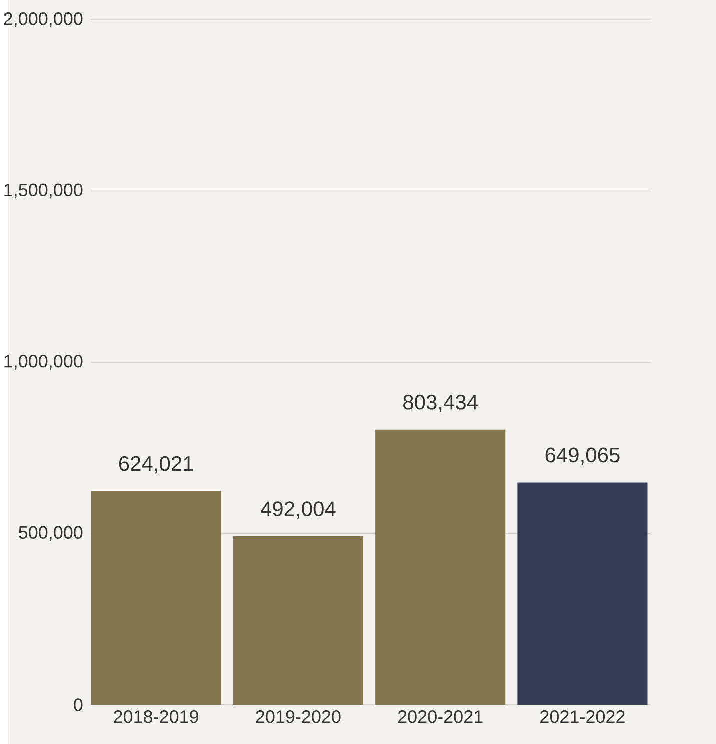 The image size is (716, 744). I want to click on y-tick-label: 1,000,000, so click(43, 362).